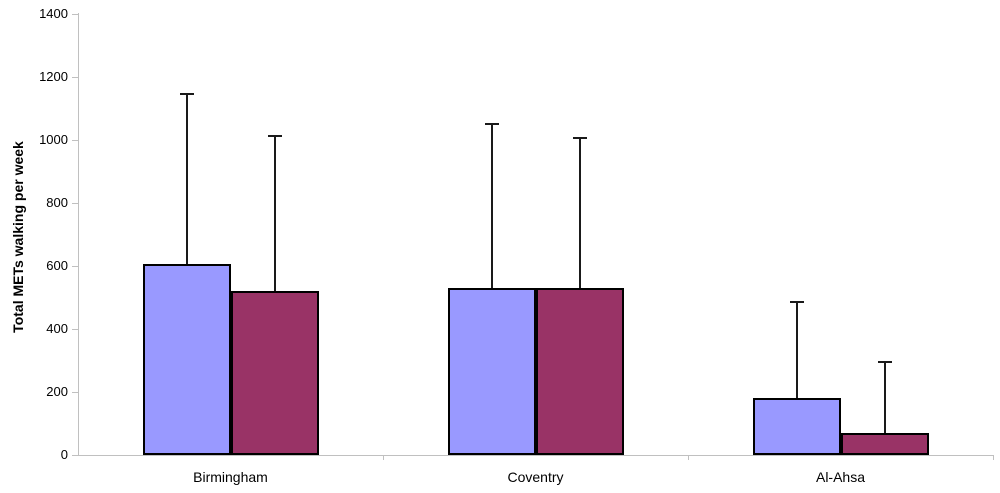 The height and width of the screenshot is (493, 1000). I want to click on category-label: Al-Ahsa, so click(840, 477).